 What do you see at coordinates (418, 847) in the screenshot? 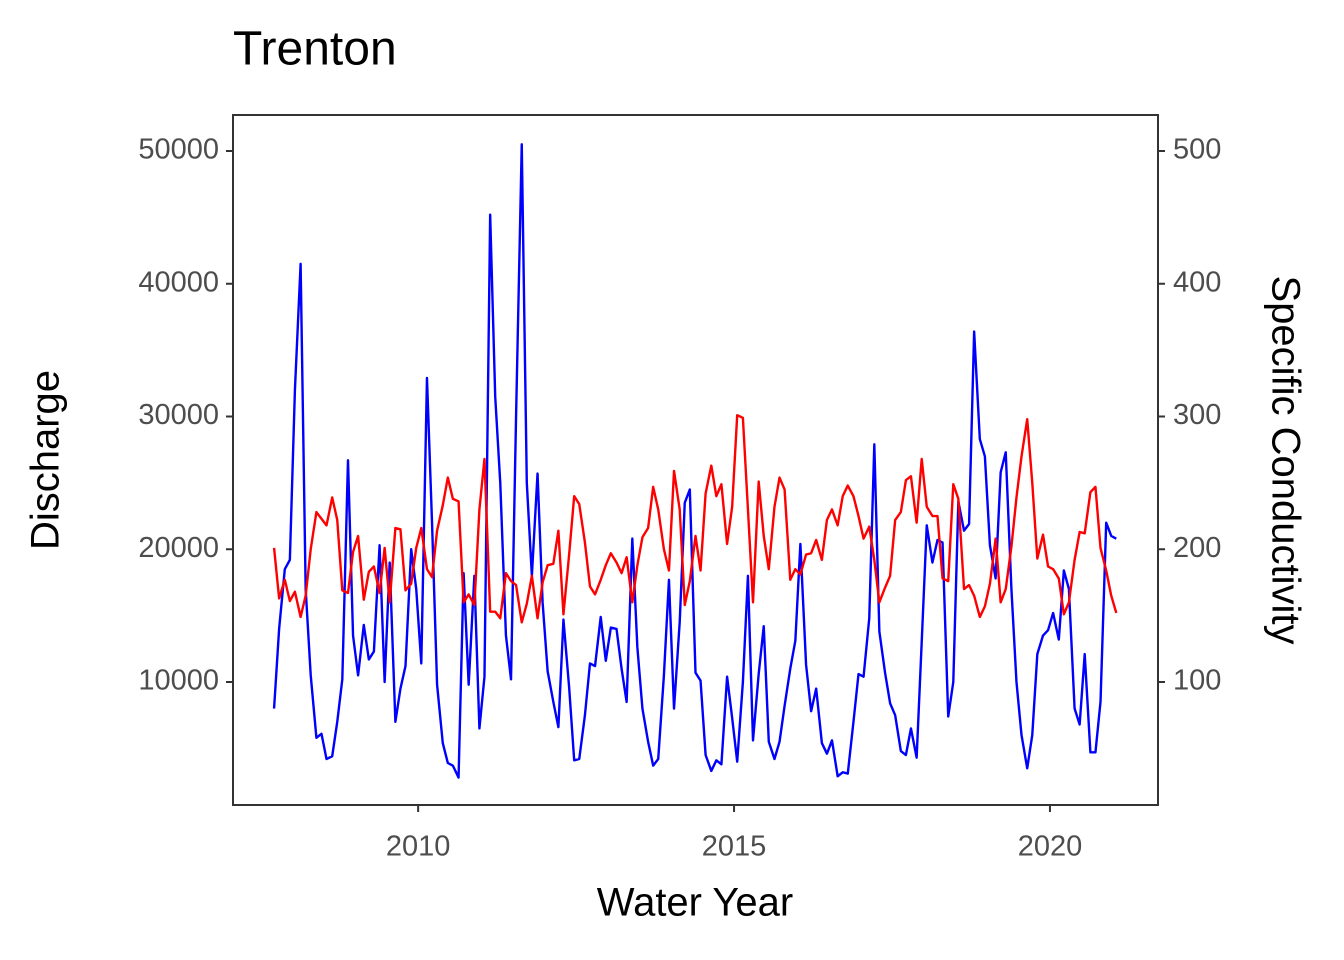
I see `x-tick-label: 2010` at bounding box center [418, 847].